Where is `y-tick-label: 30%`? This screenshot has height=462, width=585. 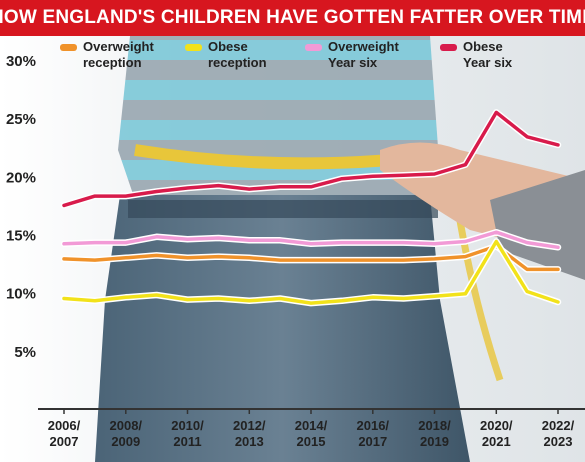 y-tick-label: 30% is located at coordinates (21, 61).